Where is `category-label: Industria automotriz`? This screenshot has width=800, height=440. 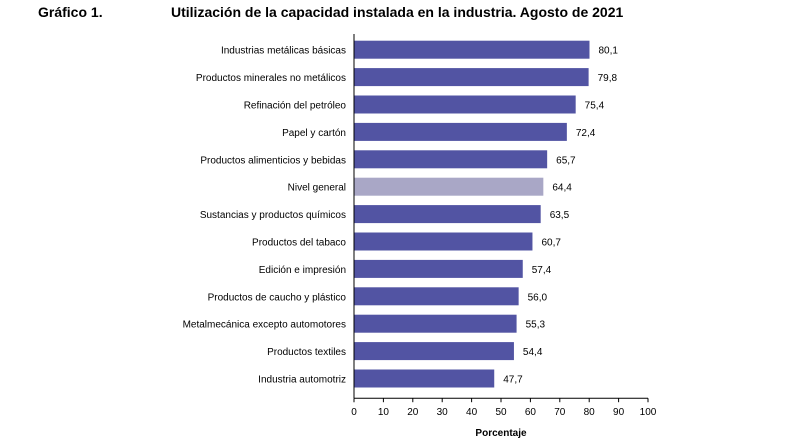
category-label: Industria automotriz is located at coordinates (302, 380).